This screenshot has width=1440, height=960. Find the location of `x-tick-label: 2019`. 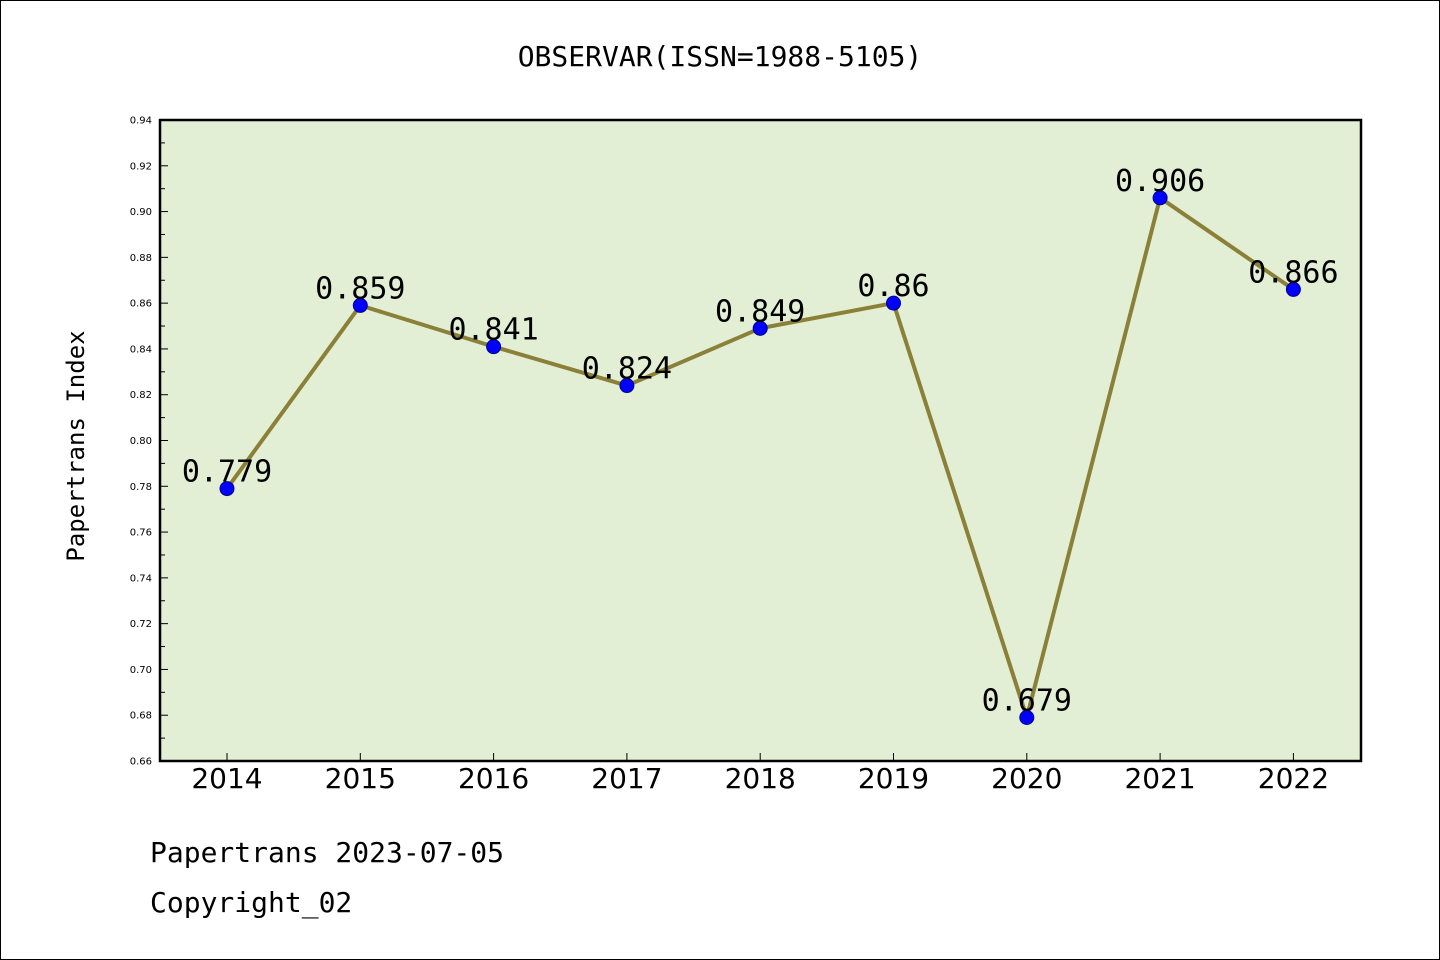

x-tick-label: 2019 is located at coordinates (893, 778).